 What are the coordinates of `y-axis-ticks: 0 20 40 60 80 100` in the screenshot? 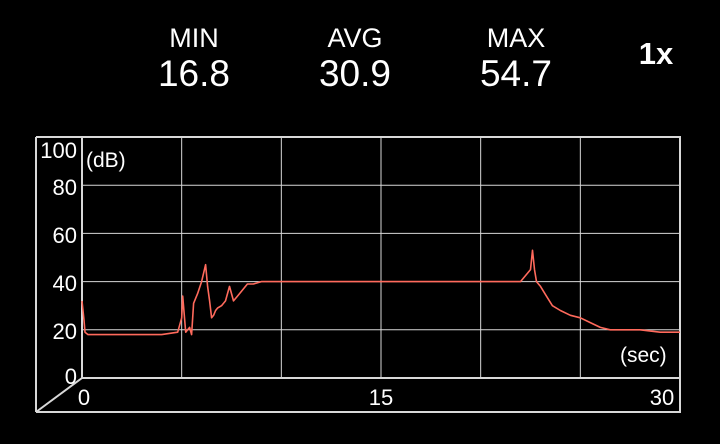 It's located at (58, 263).